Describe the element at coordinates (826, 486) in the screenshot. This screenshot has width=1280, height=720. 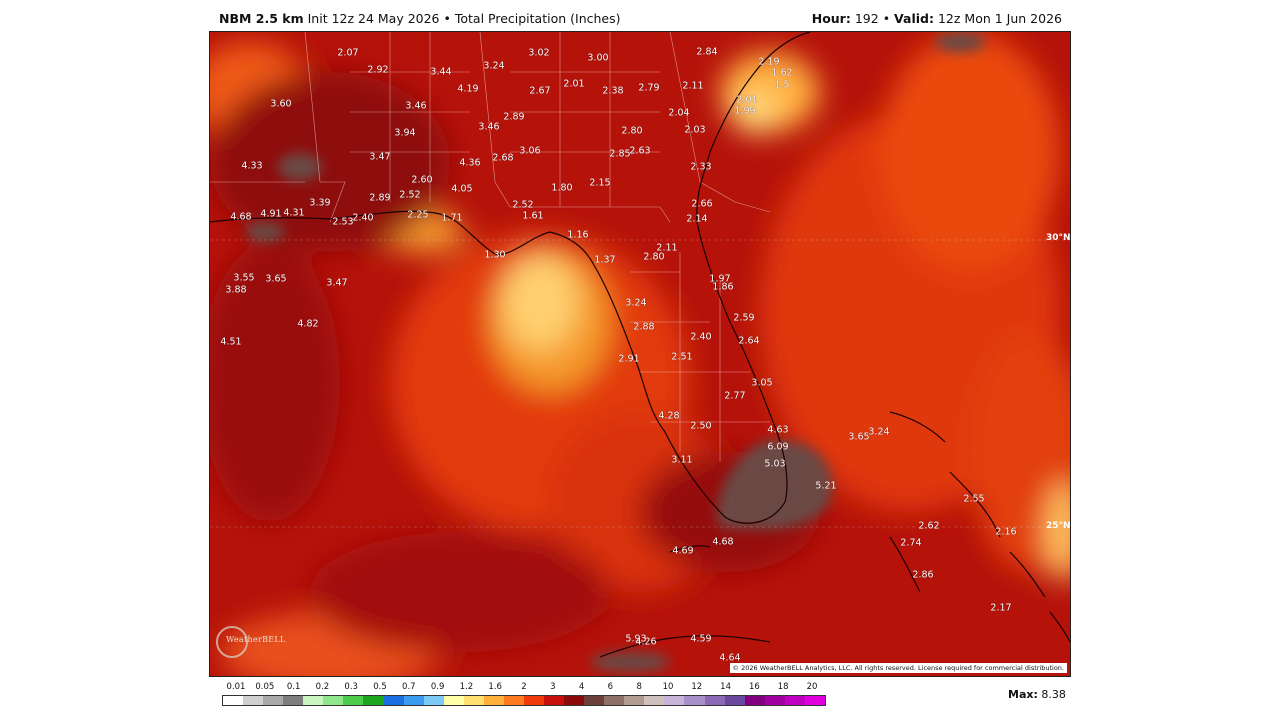
I see `precip-value-label: 5.21` at that location.